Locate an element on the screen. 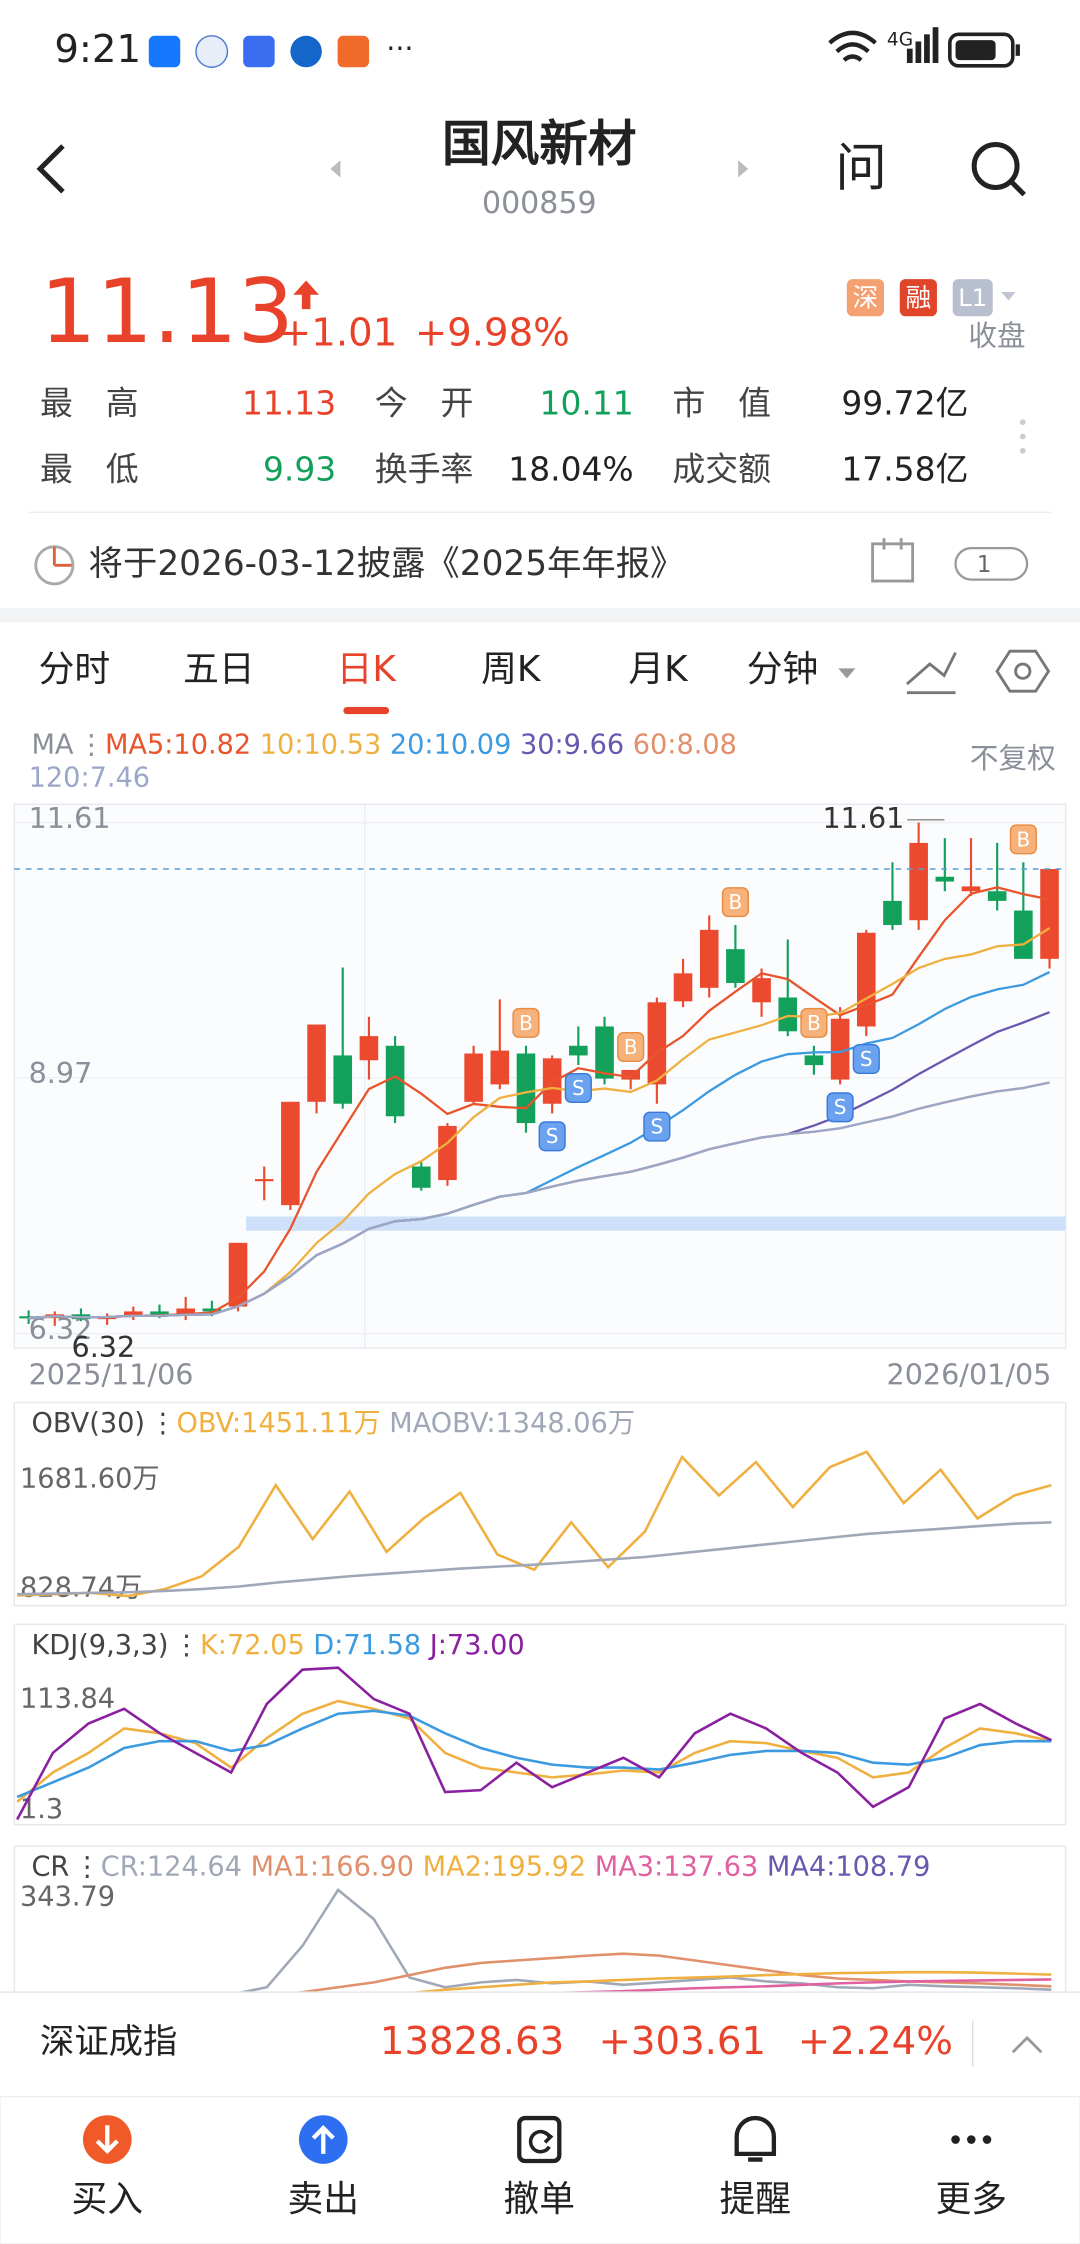  date-label: 2026/01/05 is located at coordinates (969, 1375).